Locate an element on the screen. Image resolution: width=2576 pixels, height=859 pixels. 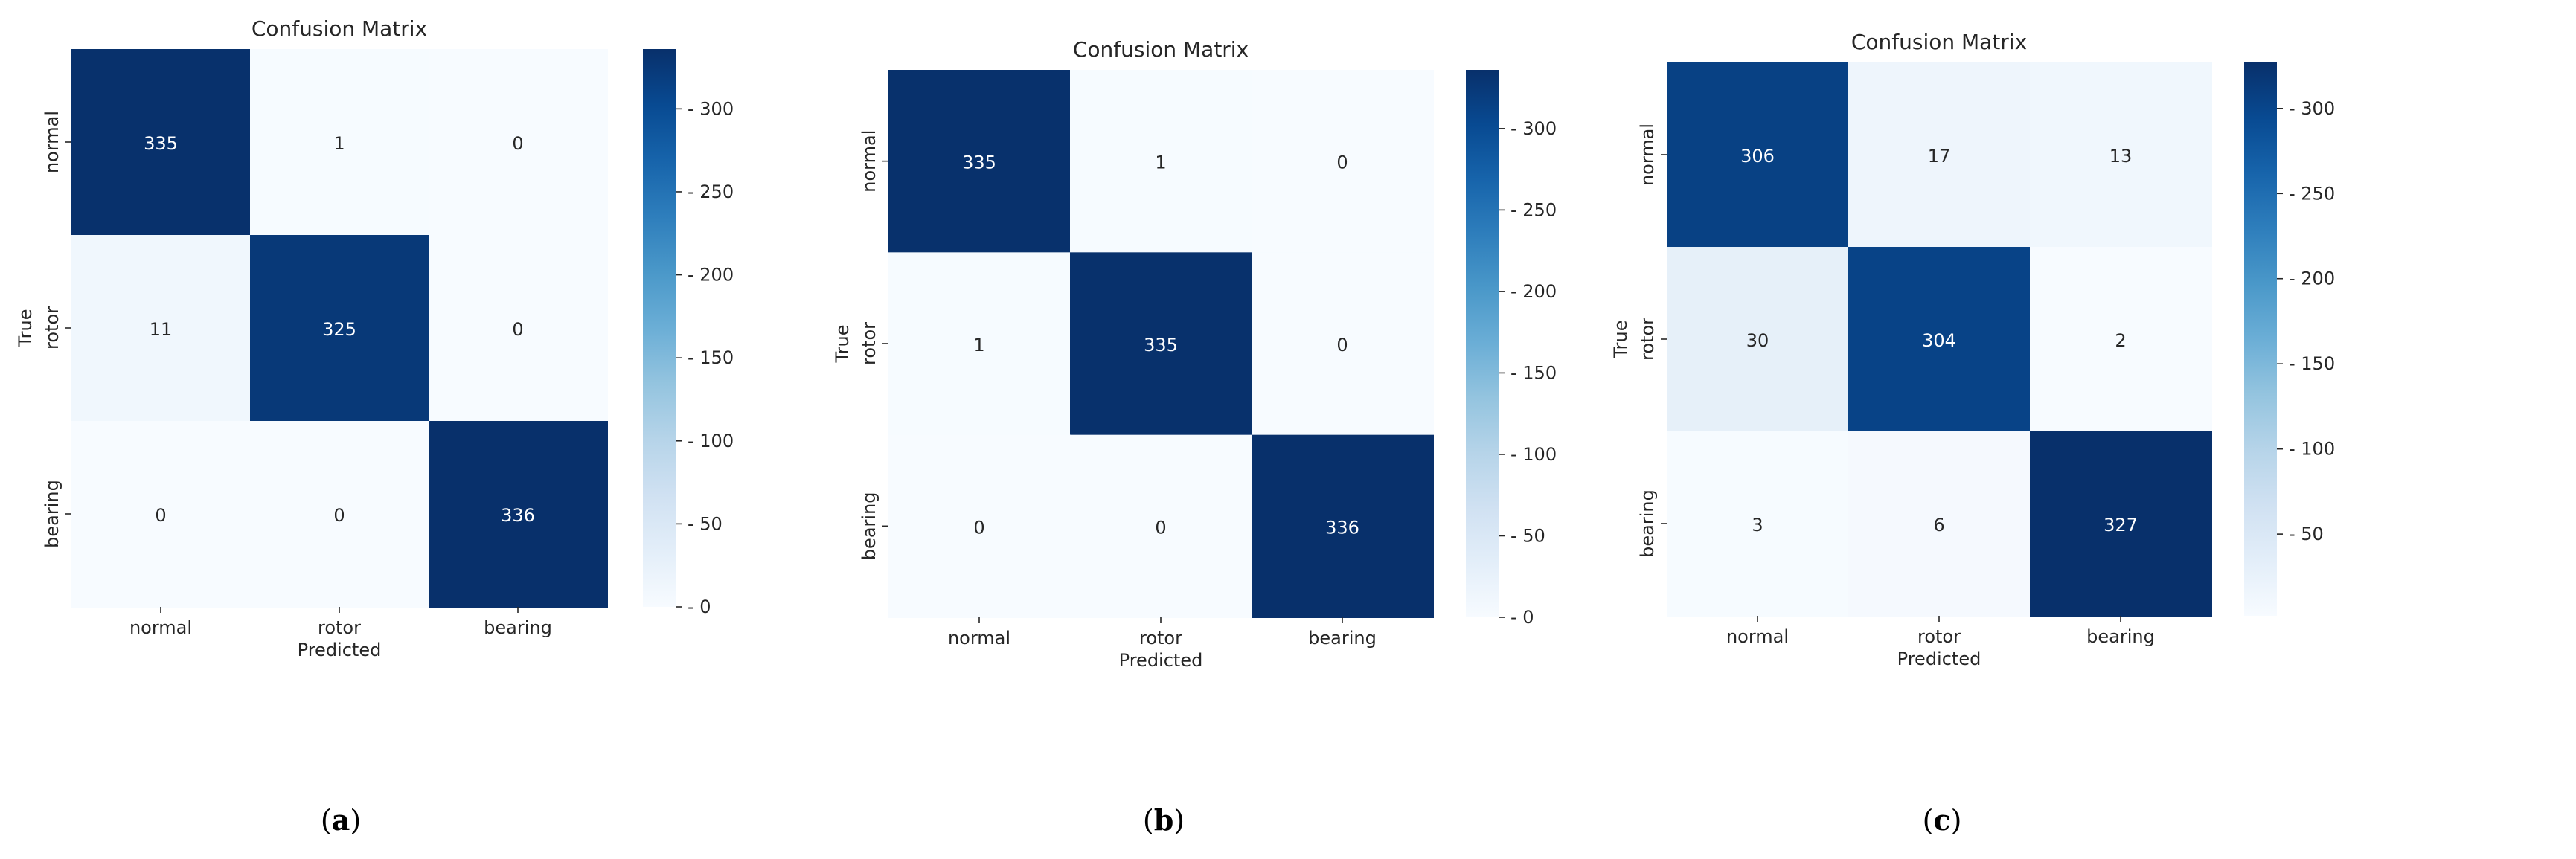
cell-value-label: 3 is located at coordinates (1758, 525).